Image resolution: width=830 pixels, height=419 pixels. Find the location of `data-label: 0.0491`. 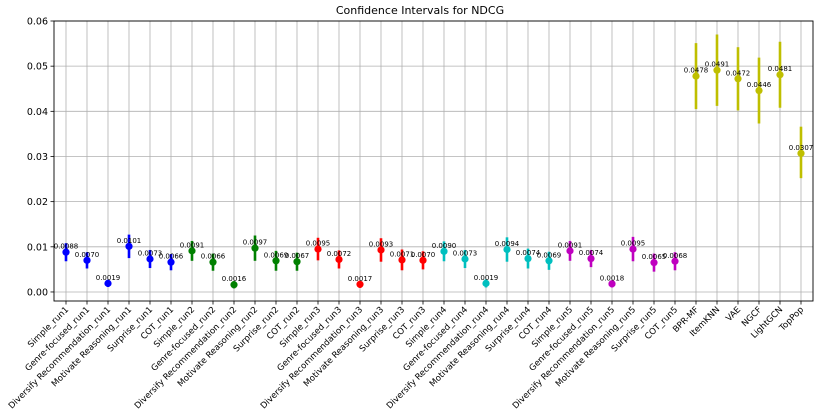

data-label: 0.0491 is located at coordinates (717, 65).